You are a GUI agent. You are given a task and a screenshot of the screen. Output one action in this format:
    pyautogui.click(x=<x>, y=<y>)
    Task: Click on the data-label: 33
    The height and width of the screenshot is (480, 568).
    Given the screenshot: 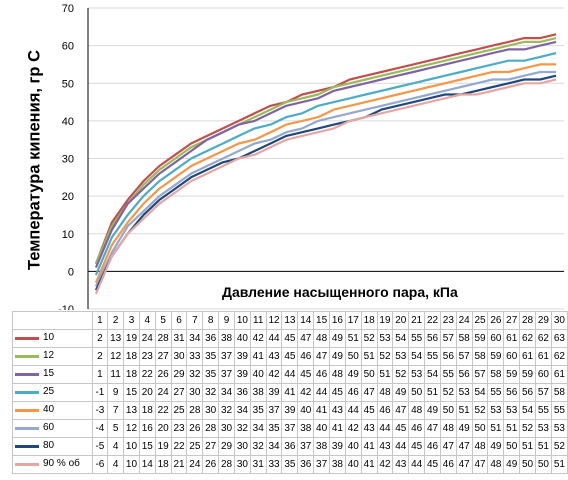 What is the action you would take?
    pyautogui.click(x=195, y=356)
    